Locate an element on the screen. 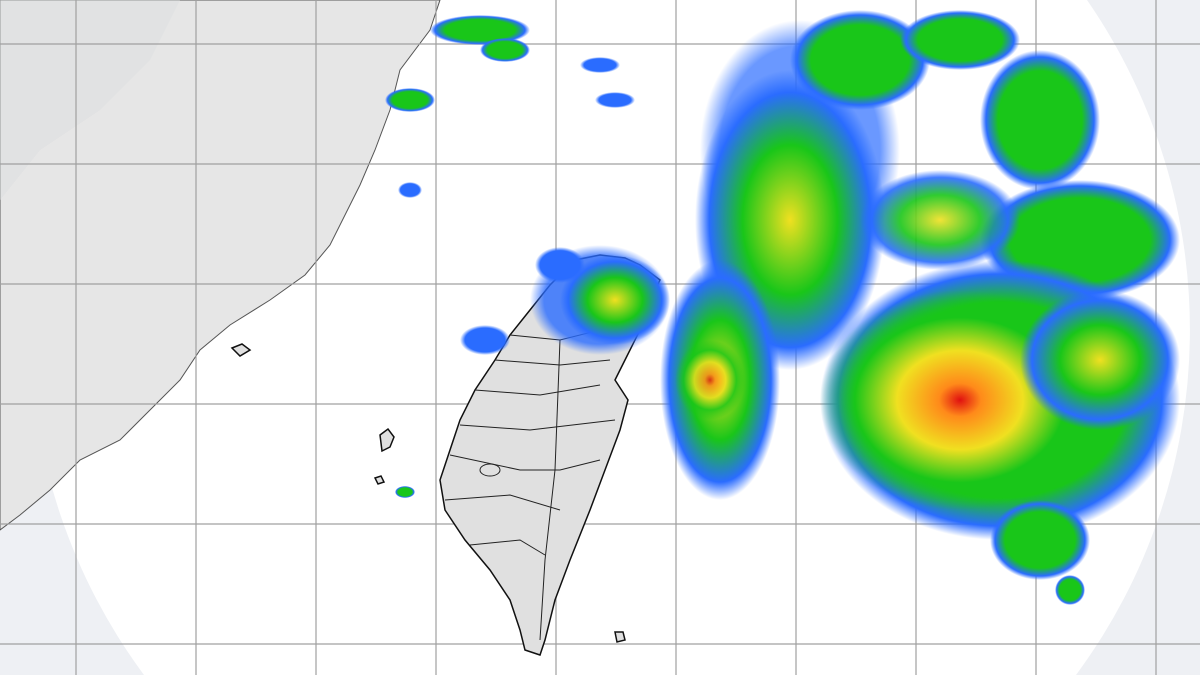 The width and height of the screenshot is (1200, 675). mainland-shade is located at coordinates (90, 100).